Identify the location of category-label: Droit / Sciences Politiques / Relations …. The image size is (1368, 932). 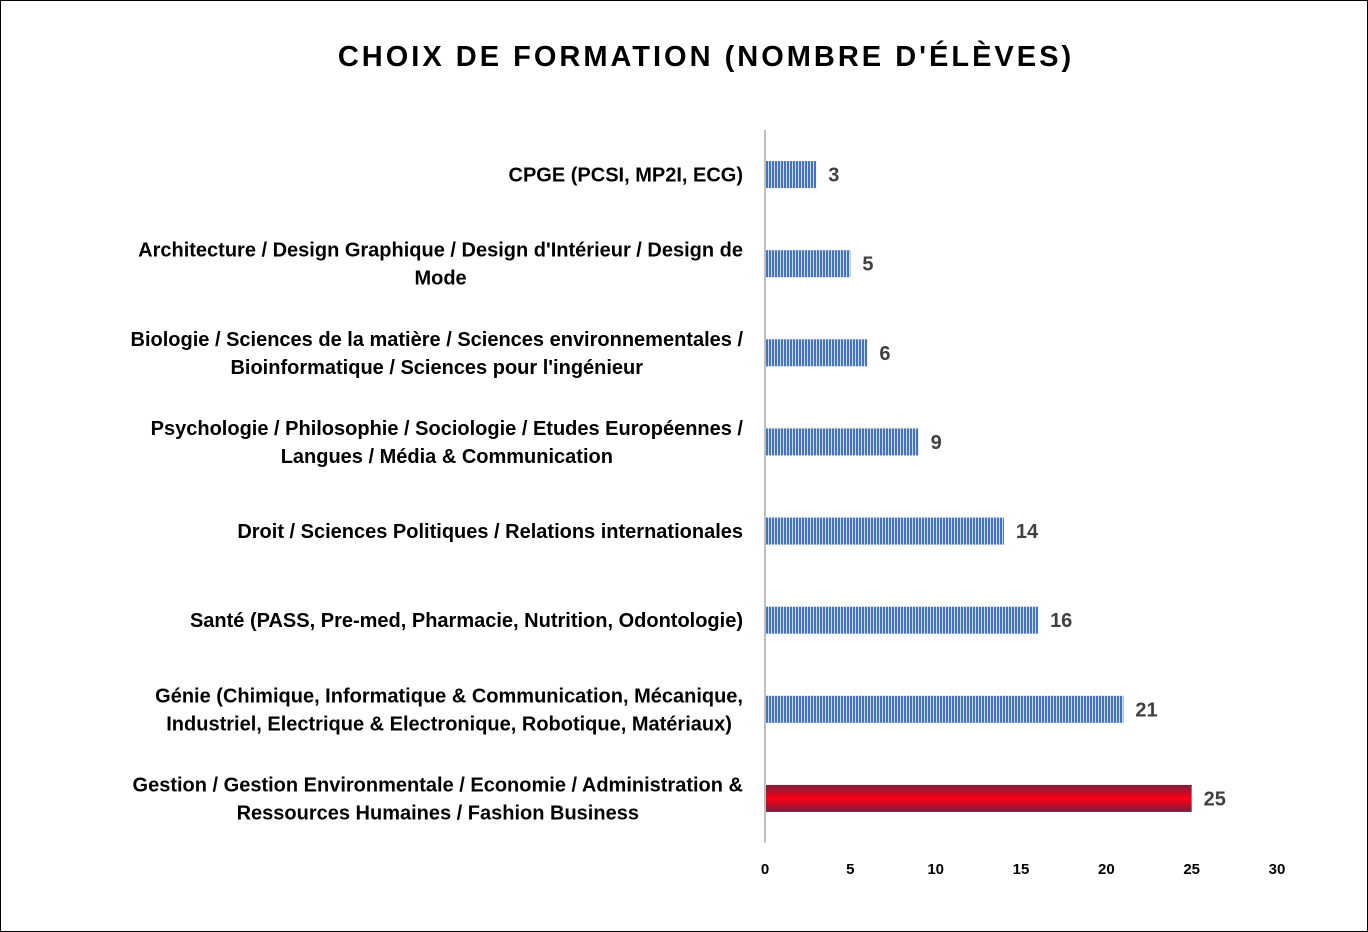
(490, 532).